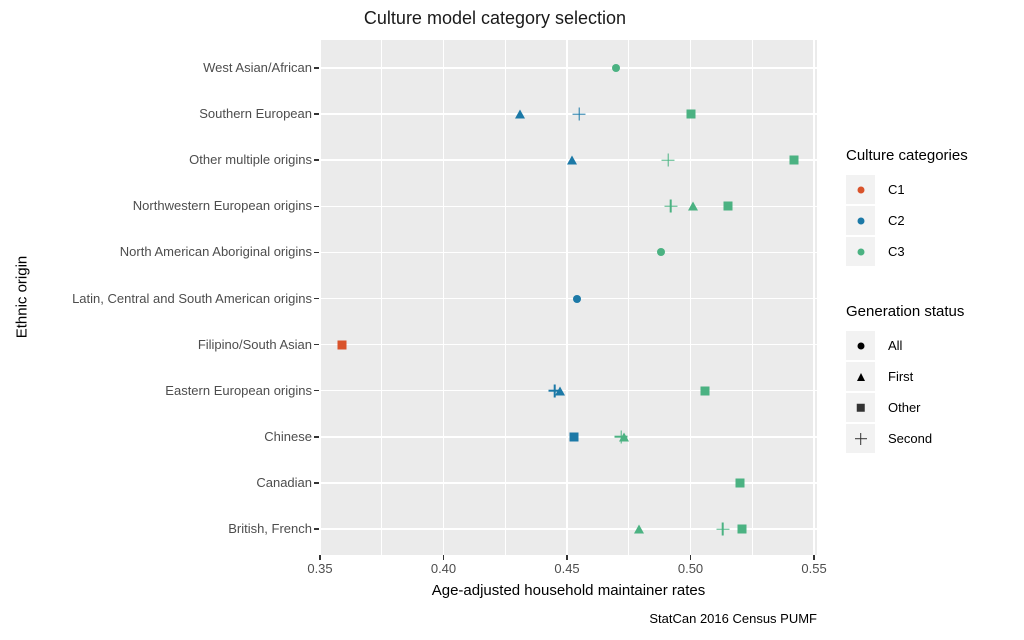  I want to click on y-tick-label: Canadian, so click(284, 482).